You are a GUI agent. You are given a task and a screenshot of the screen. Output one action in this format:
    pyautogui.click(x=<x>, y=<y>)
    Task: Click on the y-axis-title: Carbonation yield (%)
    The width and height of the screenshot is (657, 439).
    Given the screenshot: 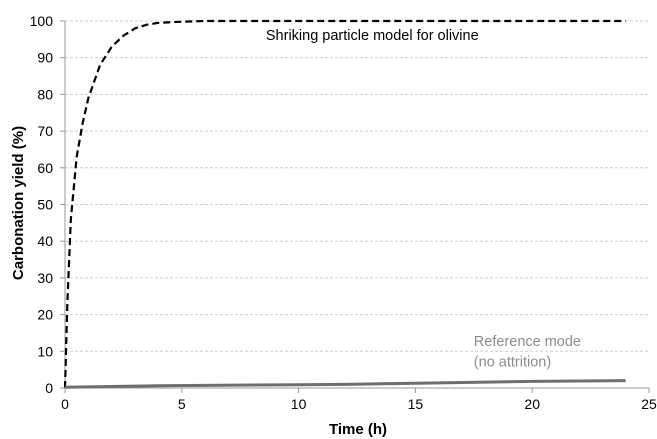 What is the action you would take?
    pyautogui.click(x=18, y=203)
    